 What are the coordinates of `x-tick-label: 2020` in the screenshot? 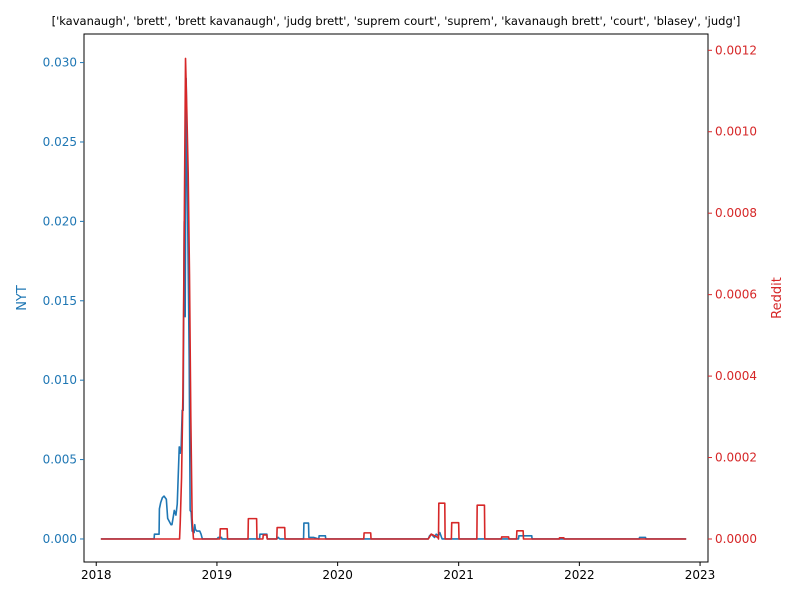 It's located at (337, 575).